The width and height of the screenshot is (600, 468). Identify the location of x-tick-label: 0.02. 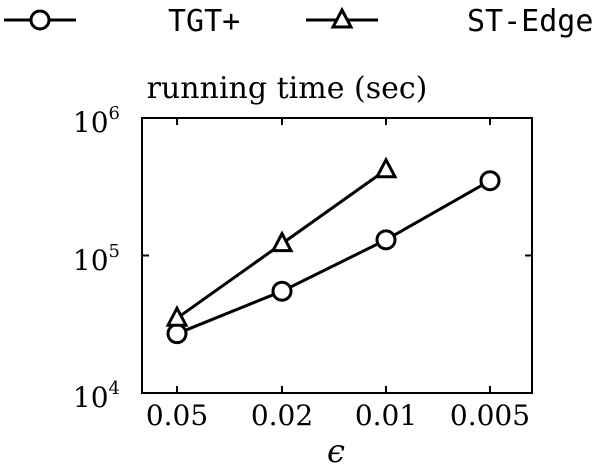
(282, 415).